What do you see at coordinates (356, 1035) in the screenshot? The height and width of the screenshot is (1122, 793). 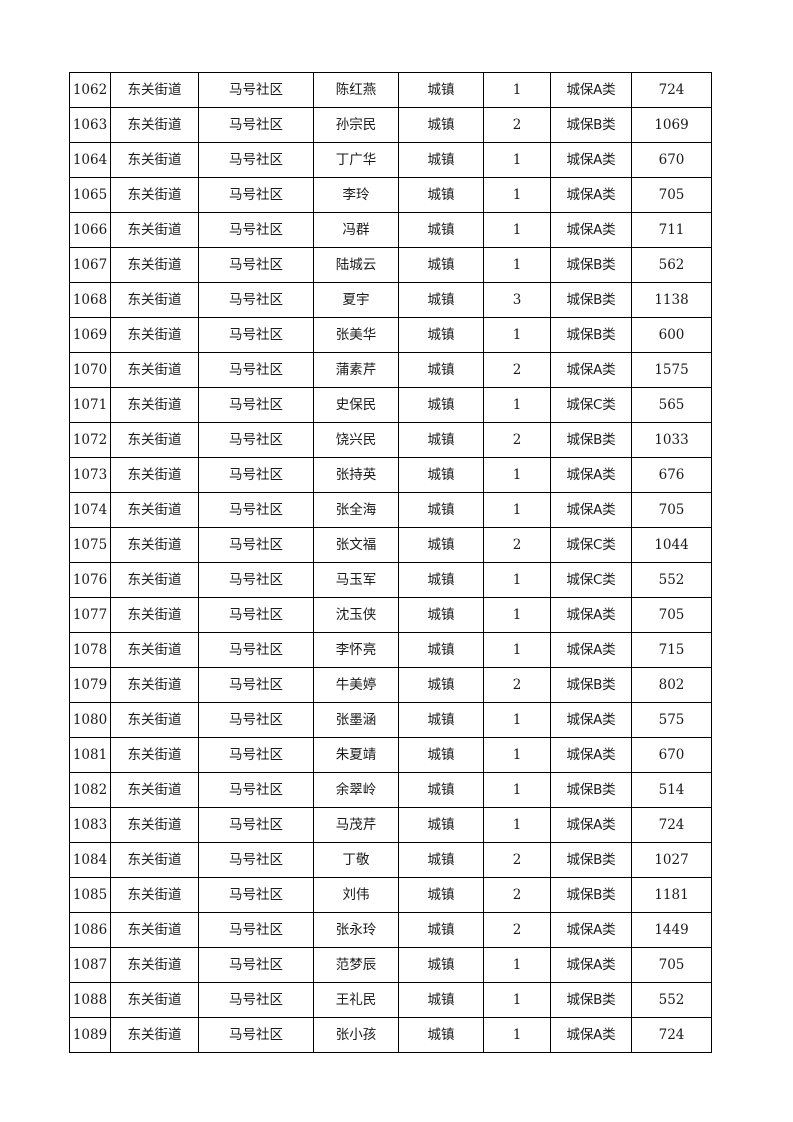 I see `cell-name: 张小孩` at bounding box center [356, 1035].